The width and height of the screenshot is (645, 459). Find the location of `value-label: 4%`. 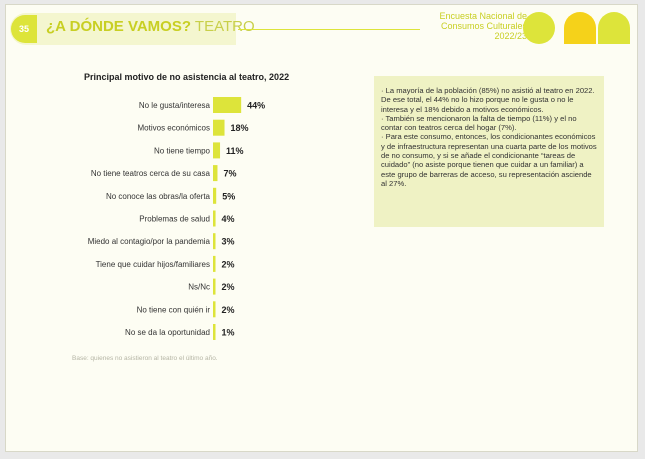

value-label: 4% is located at coordinates (228, 219).